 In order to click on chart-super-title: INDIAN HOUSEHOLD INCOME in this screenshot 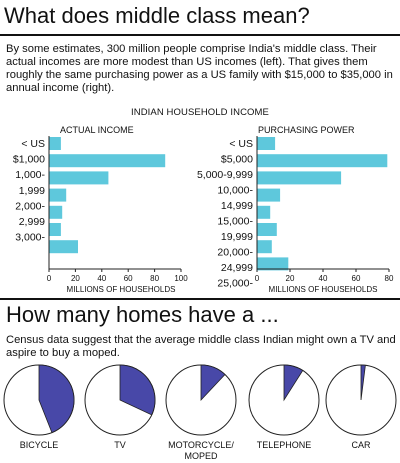, I will do `click(200, 112)`.